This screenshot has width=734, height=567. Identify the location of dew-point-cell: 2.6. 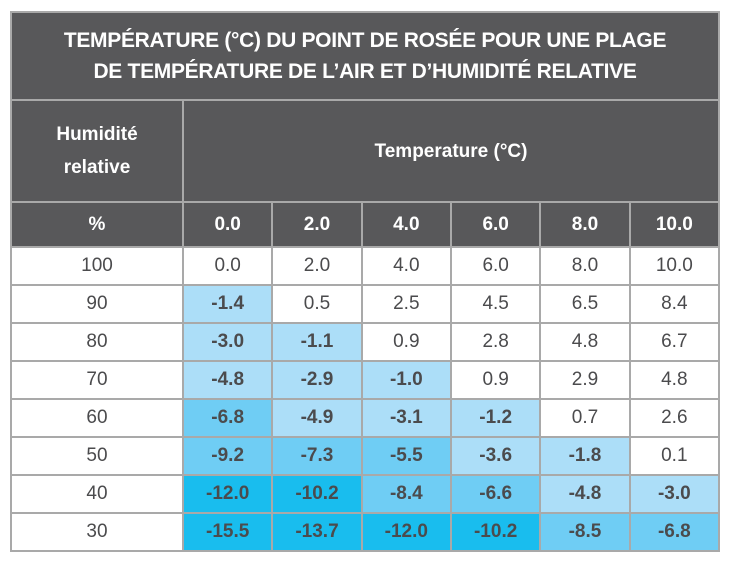
(674, 418).